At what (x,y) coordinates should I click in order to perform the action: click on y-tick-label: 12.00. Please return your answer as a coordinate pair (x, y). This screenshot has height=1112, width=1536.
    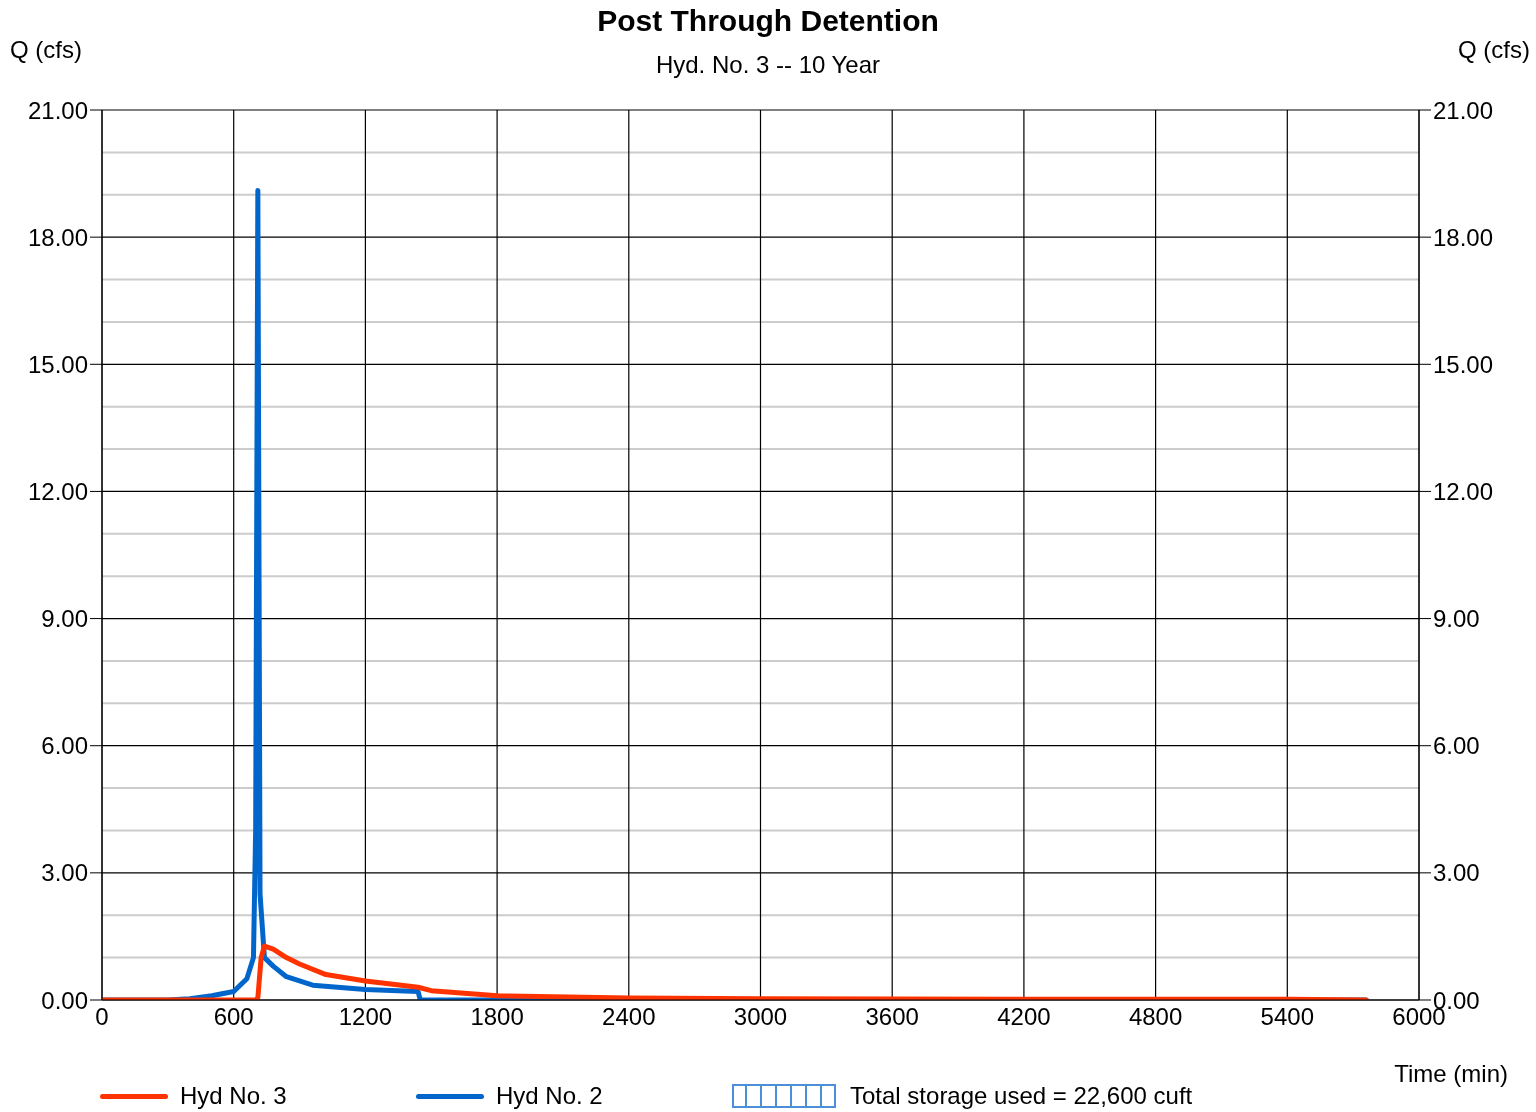
    Looking at the image, I should click on (57, 491).